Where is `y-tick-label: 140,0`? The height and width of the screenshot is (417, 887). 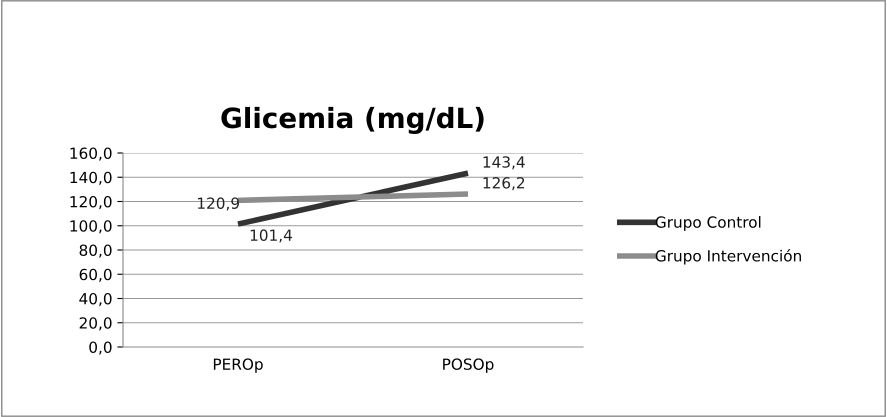
y-tick-label: 140,0 is located at coordinates (91, 178).